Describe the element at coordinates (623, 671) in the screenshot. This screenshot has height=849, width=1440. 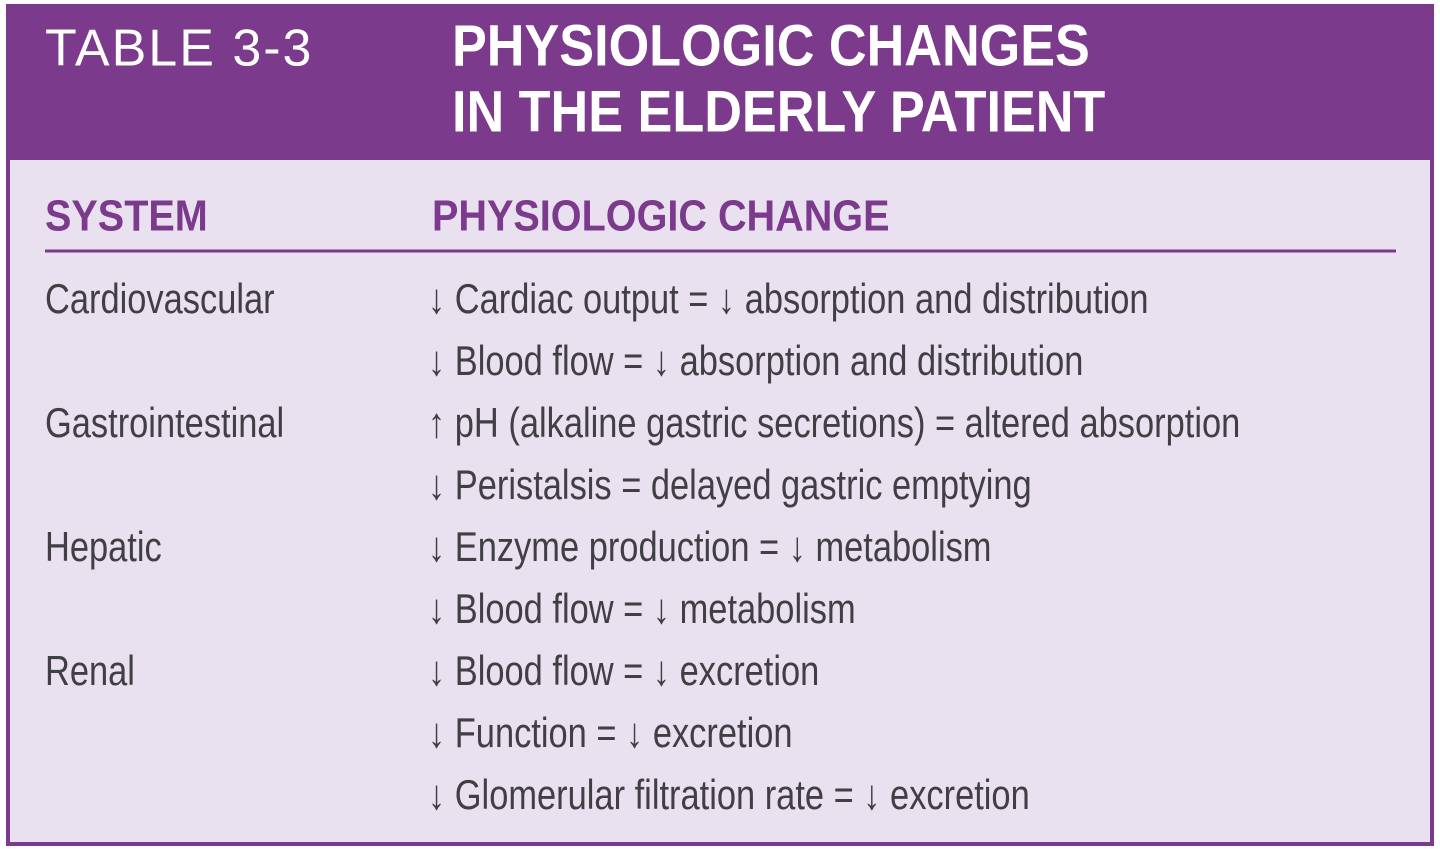
I see `change-cell: ↓ Blood flow = ↓ excretion` at that location.